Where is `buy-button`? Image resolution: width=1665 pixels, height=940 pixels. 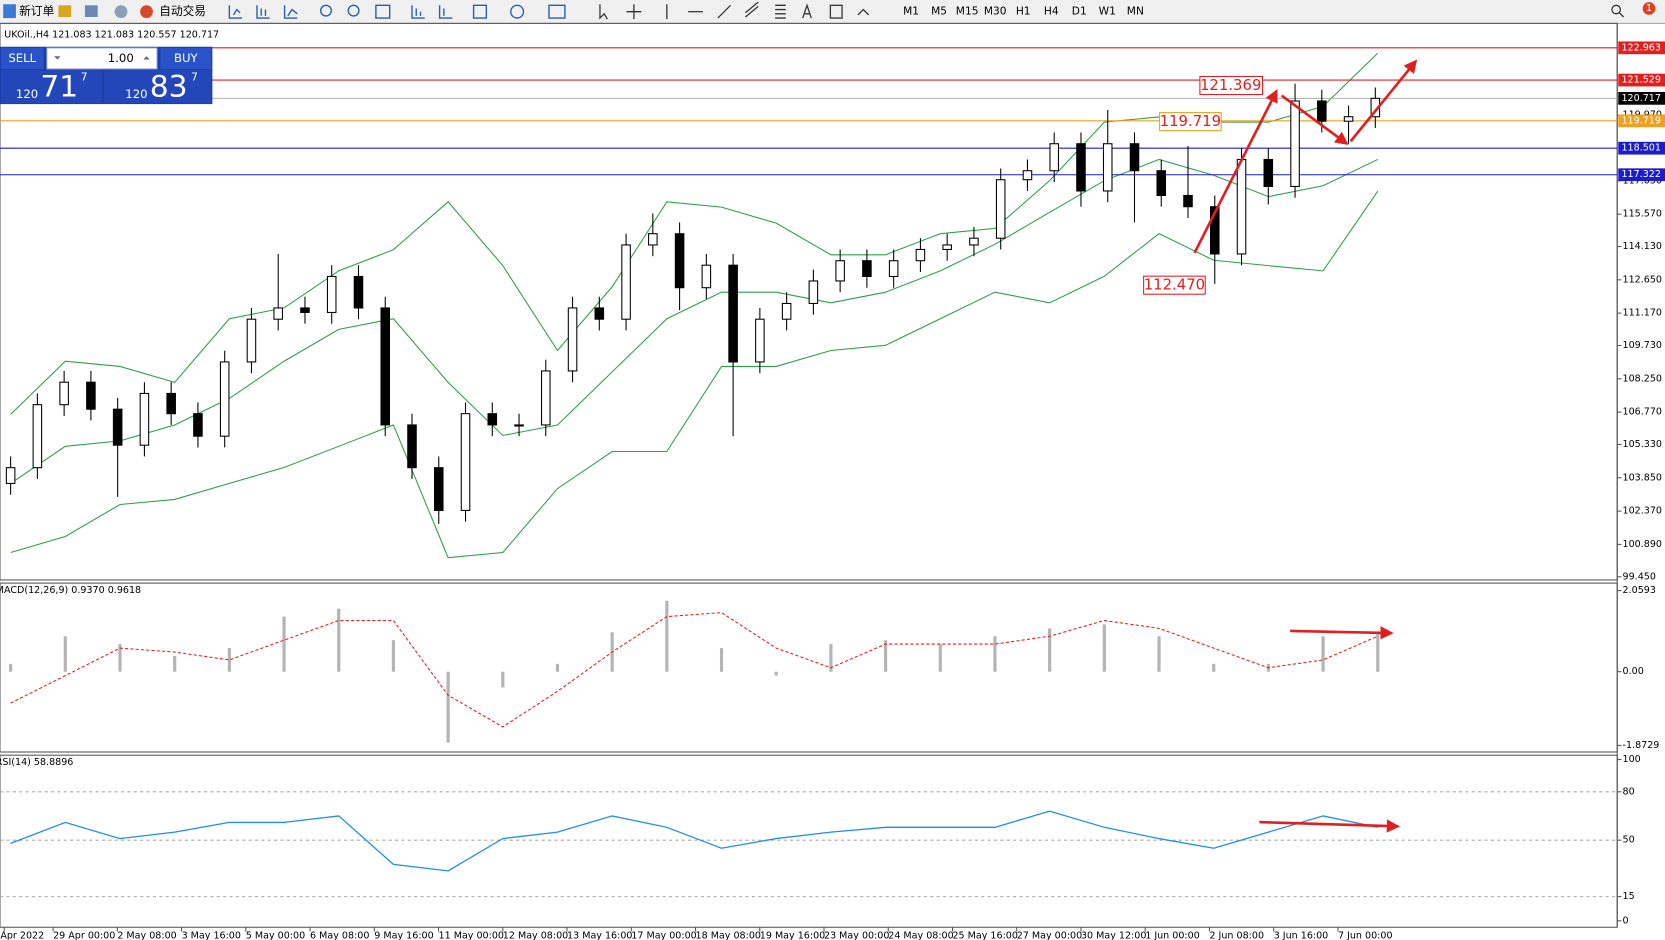
buy-button is located at coordinates (186, 58).